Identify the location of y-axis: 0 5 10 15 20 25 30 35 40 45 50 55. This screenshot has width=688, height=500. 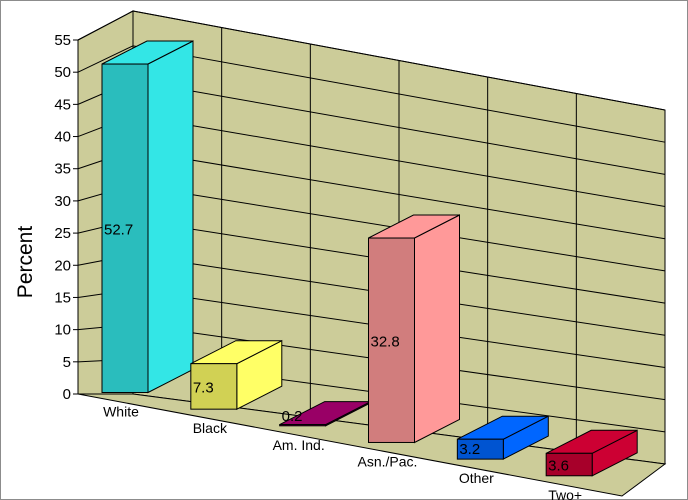
(66, 217).